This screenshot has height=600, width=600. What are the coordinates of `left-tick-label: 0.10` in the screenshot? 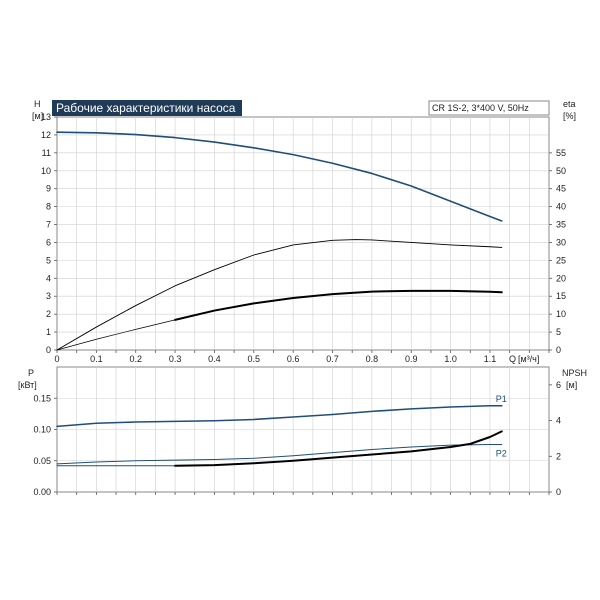 It's located at (42, 430).